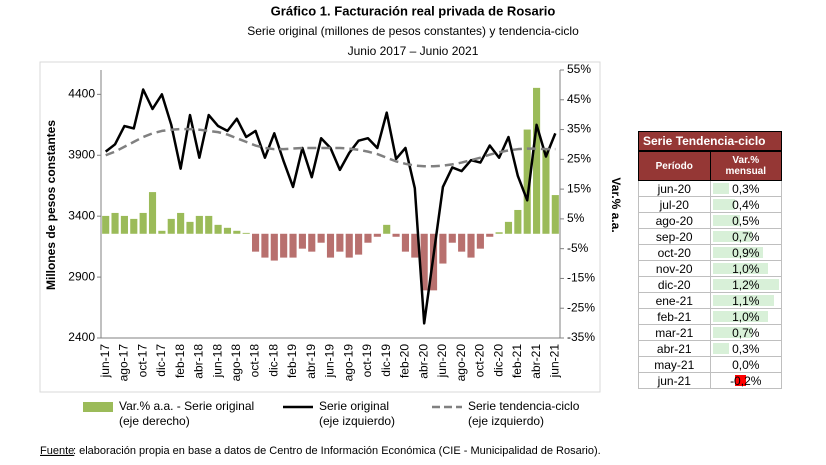 Image resolution: width=826 pixels, height=465 pixels. What do you see at coordinates (180, 361) in the screenshot?
I see `x-tick-label: feb-18` at bounding box center [180, 361].